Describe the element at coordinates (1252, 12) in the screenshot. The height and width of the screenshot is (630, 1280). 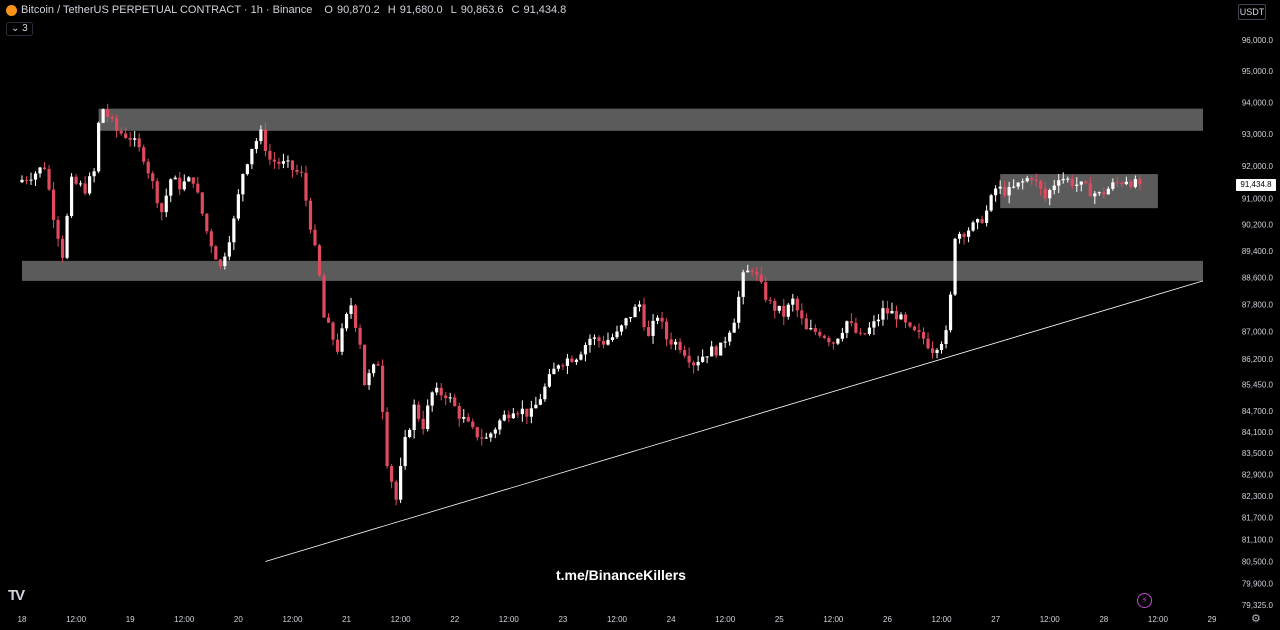
I see `currency-button: USDT` at that location.